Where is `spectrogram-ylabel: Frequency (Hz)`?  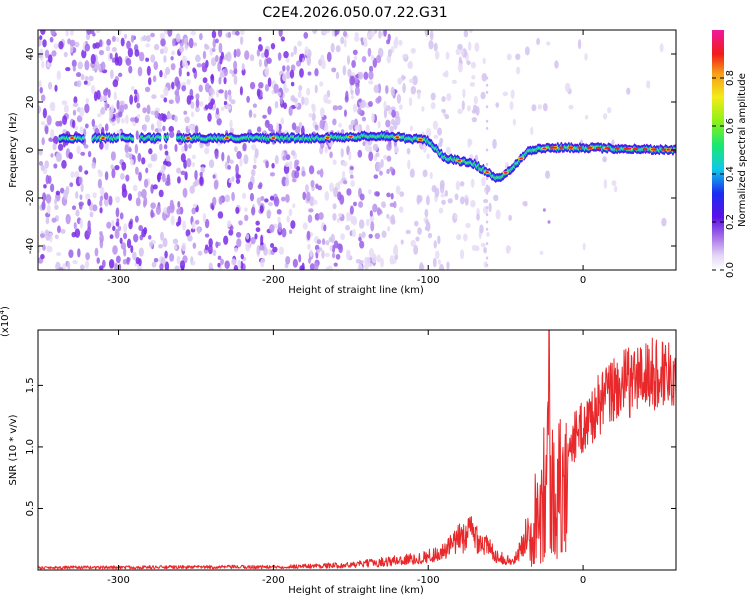
spectrogram-ylabel: Frequency (Hz) is located at coordinates (13, 150).